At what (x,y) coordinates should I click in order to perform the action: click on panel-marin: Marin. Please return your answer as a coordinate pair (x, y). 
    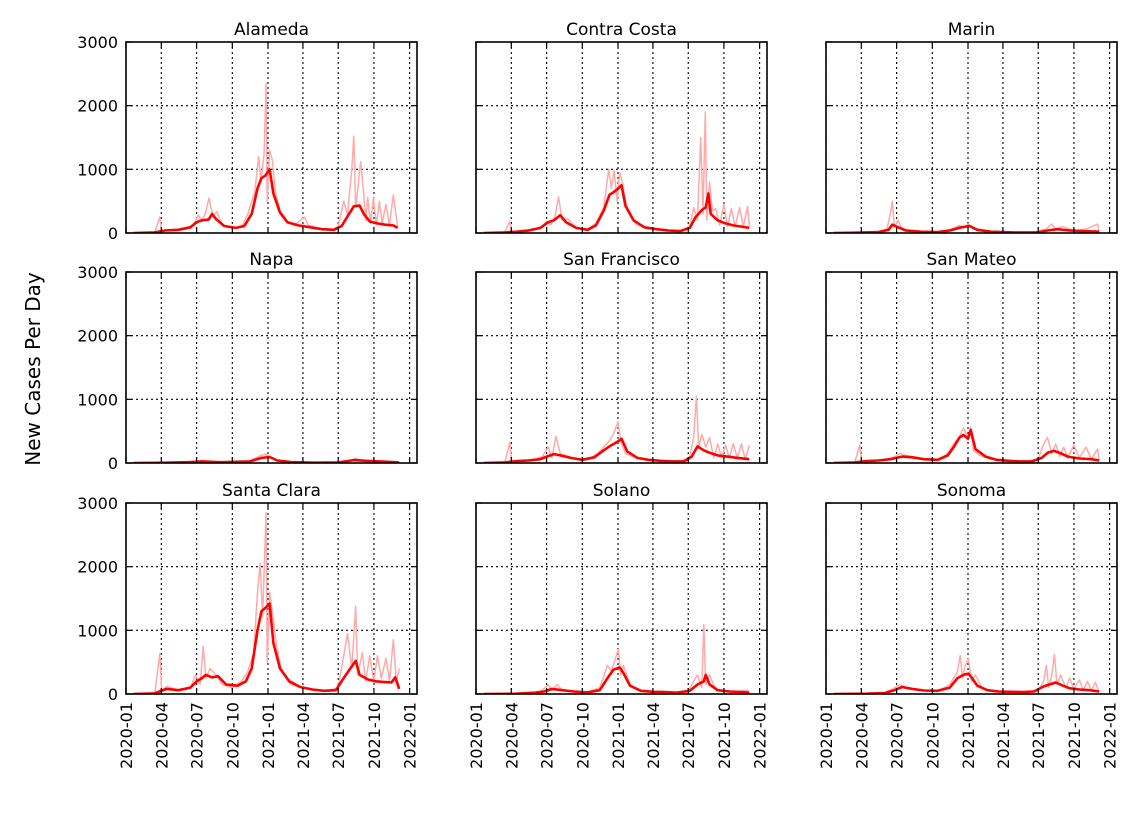
    Looking at the image, I should click on (971, 127).